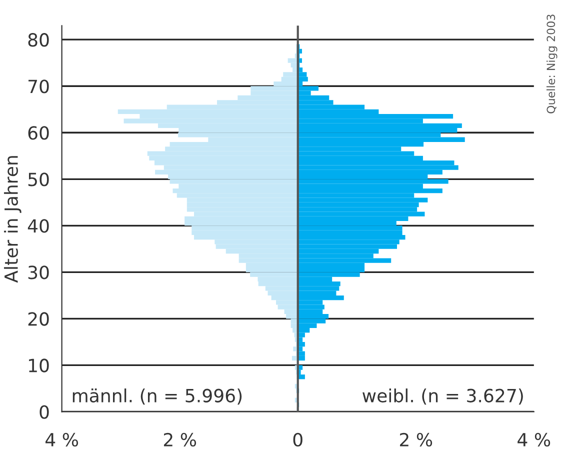 Image resolution: width=562 pixels, height=458 pixels. What do you see at coordinates (38, 40) in the screenshot?
I see `y-tick-label: 80` at bounding box center [38, 40].